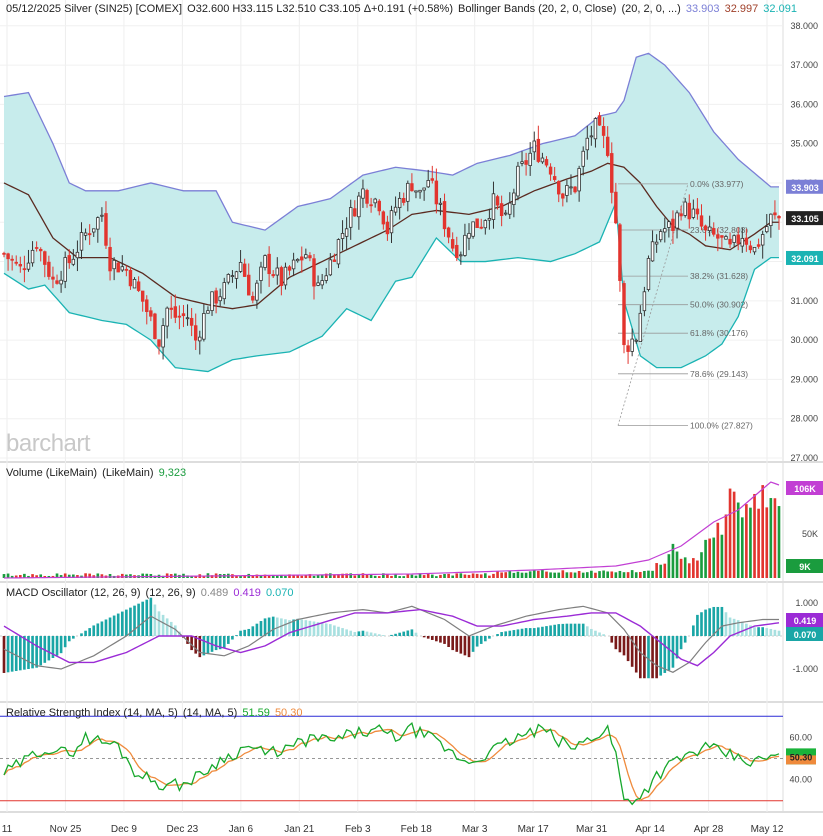  Describe the element at coordinates (417, 829) in the screenshot. I see `x-tick-label: Feb 18` at that location.